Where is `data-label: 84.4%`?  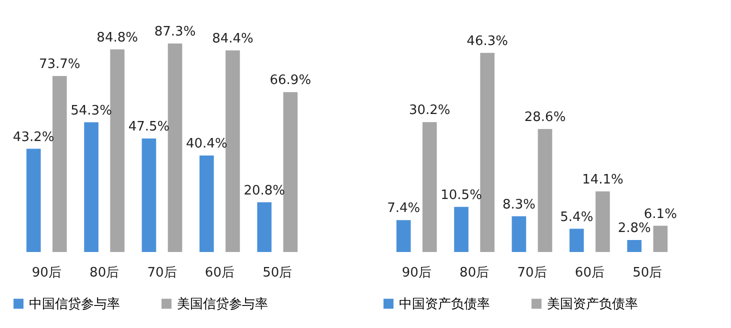 data-label: 84.4% is located at coordinates (233, 38).